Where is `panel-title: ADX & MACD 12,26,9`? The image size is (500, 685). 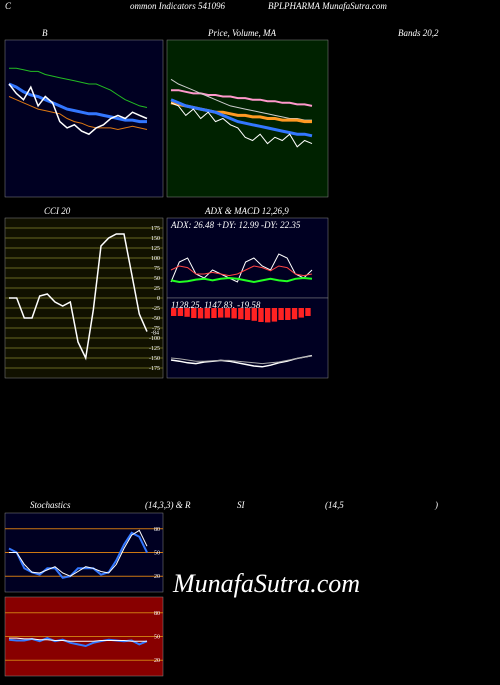
panel-title: ADX & MACD 12,26,9 is located at coordinates (246, 211).